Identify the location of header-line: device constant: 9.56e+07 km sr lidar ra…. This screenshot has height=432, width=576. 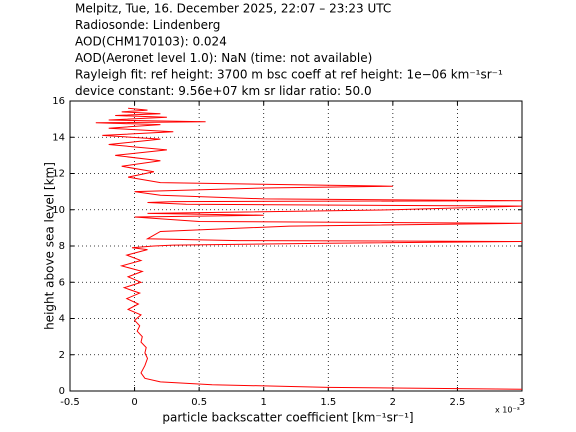
(223, 91).